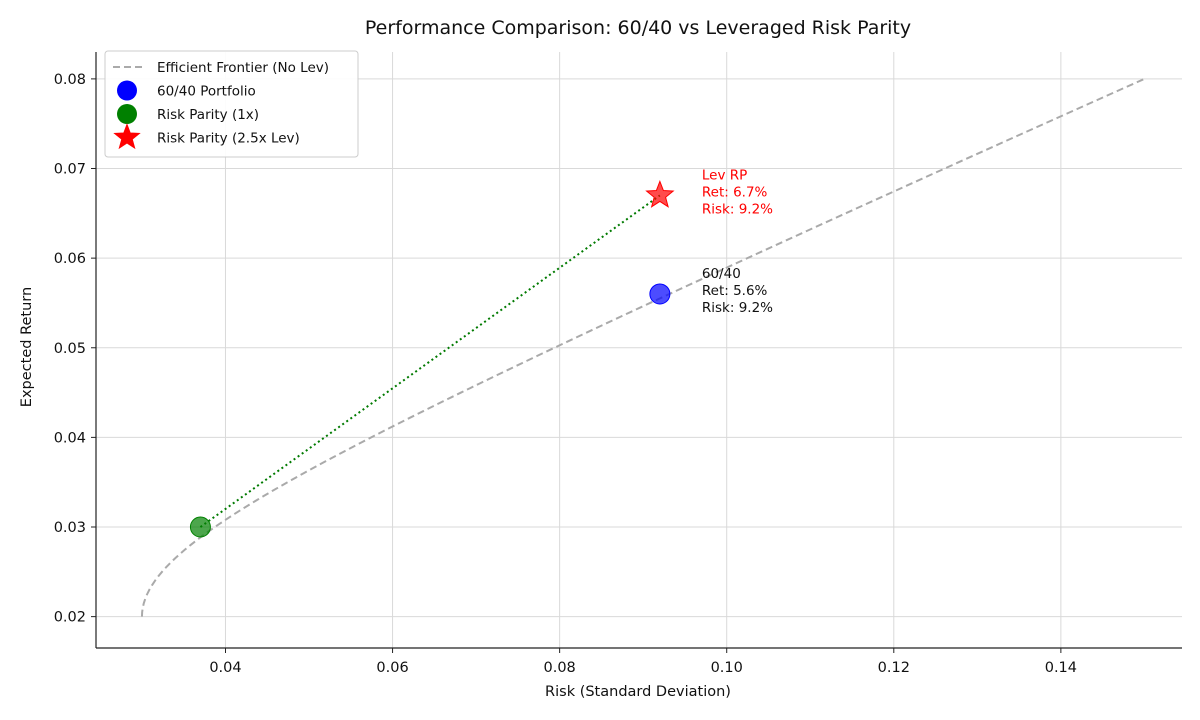 The image size is (1200, 720). I want to click on y-tick-label-3: 0.05, so click(70, 349).